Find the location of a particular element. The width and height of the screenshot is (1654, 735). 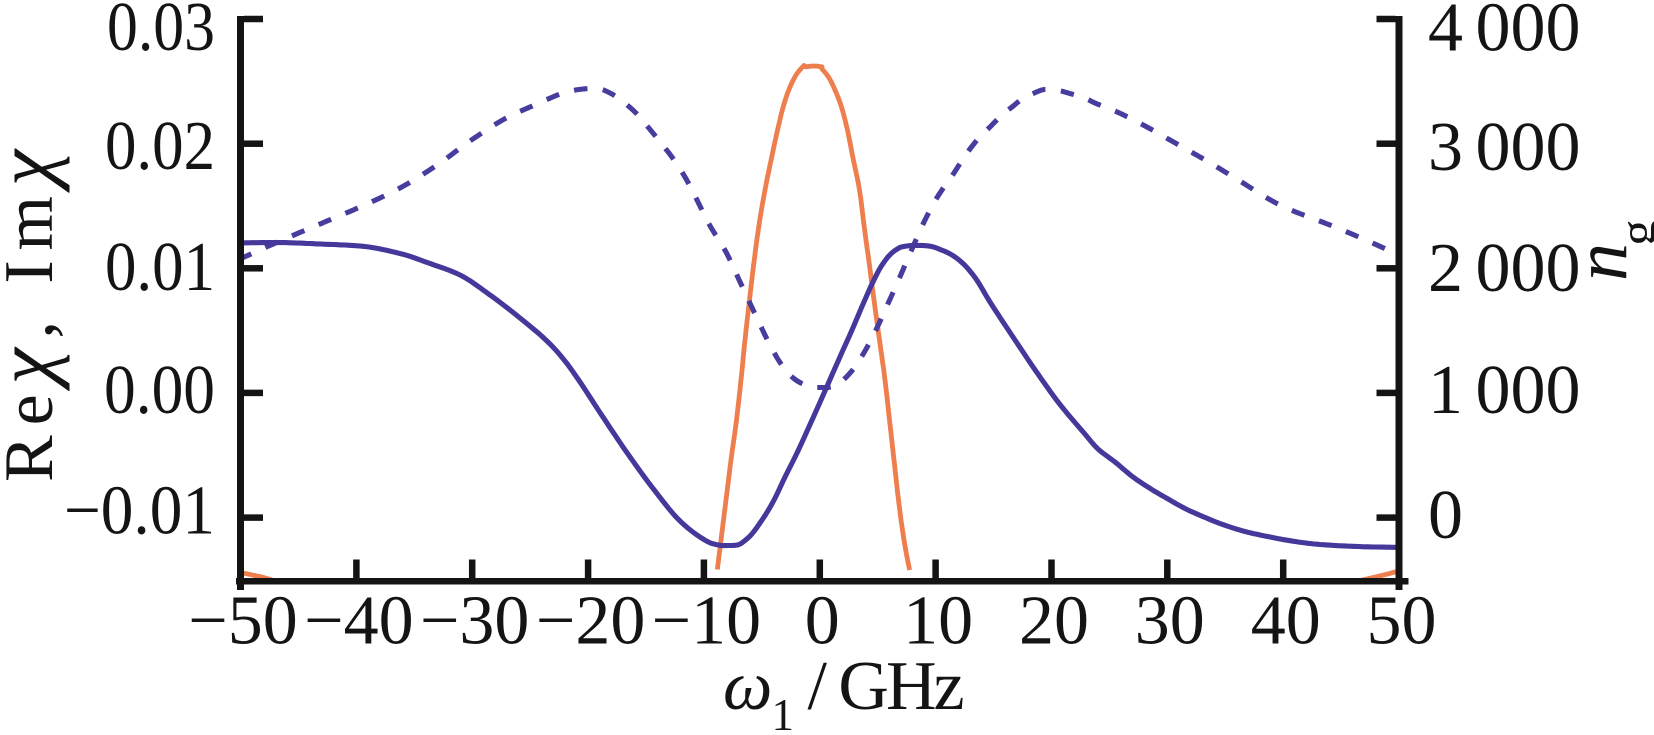

svg-text: −30 is located at coordinates (474, 621).